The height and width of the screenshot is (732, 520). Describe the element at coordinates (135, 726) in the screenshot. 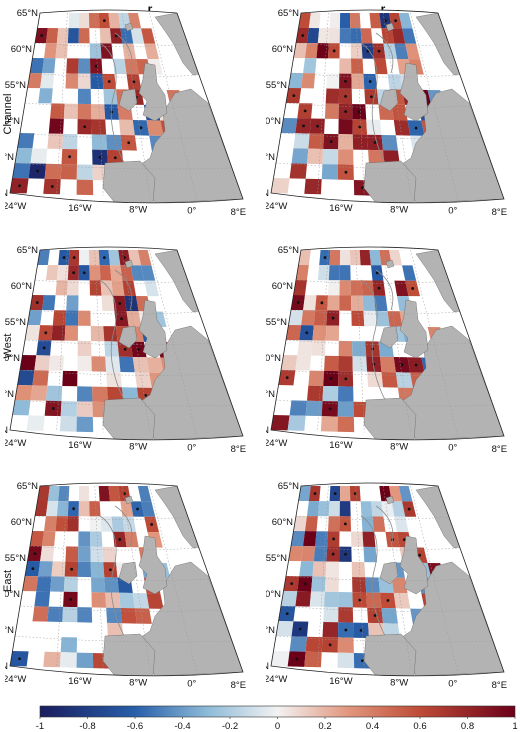

I see `colorbar-tick-label: -0.6` at that location.